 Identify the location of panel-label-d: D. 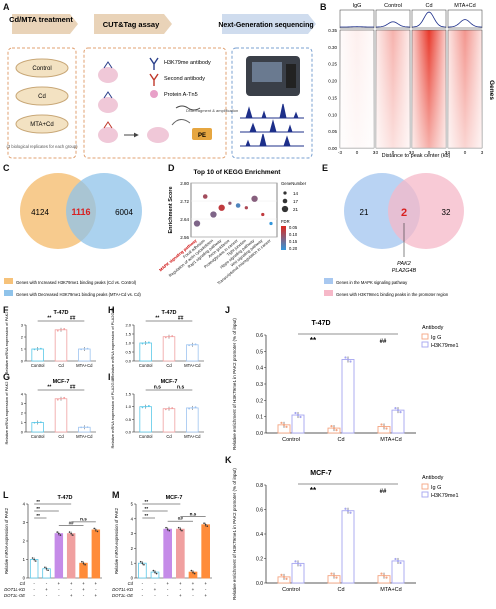
(171, 168).